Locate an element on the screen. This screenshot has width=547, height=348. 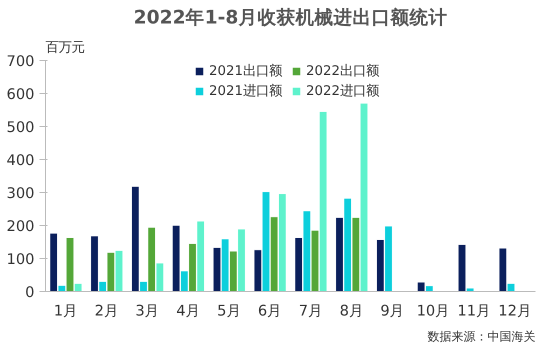
y-tick-label: 300 is located at coordinates (20, 193).